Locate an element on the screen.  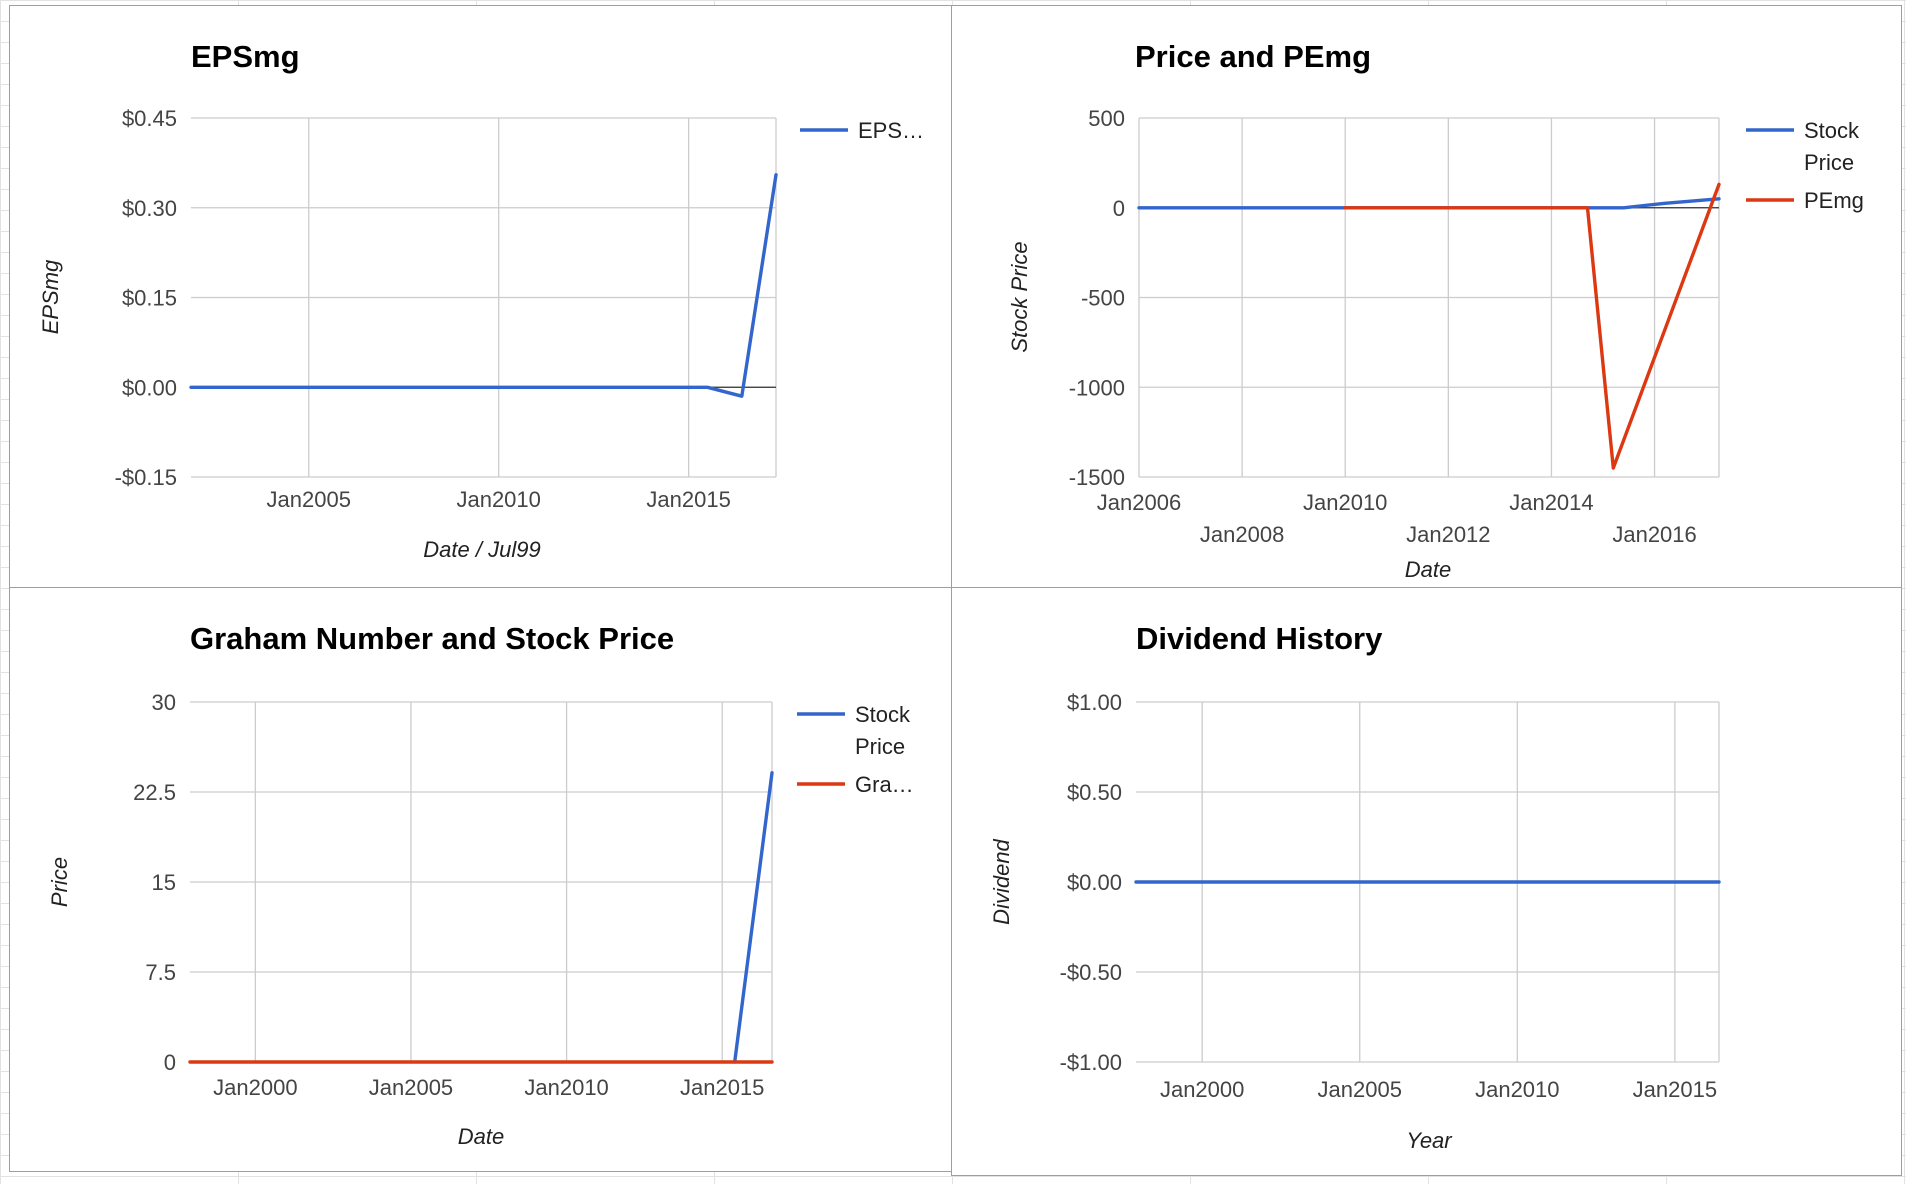
y-tick-label: $0.45 is located at coordinates (149, 118).